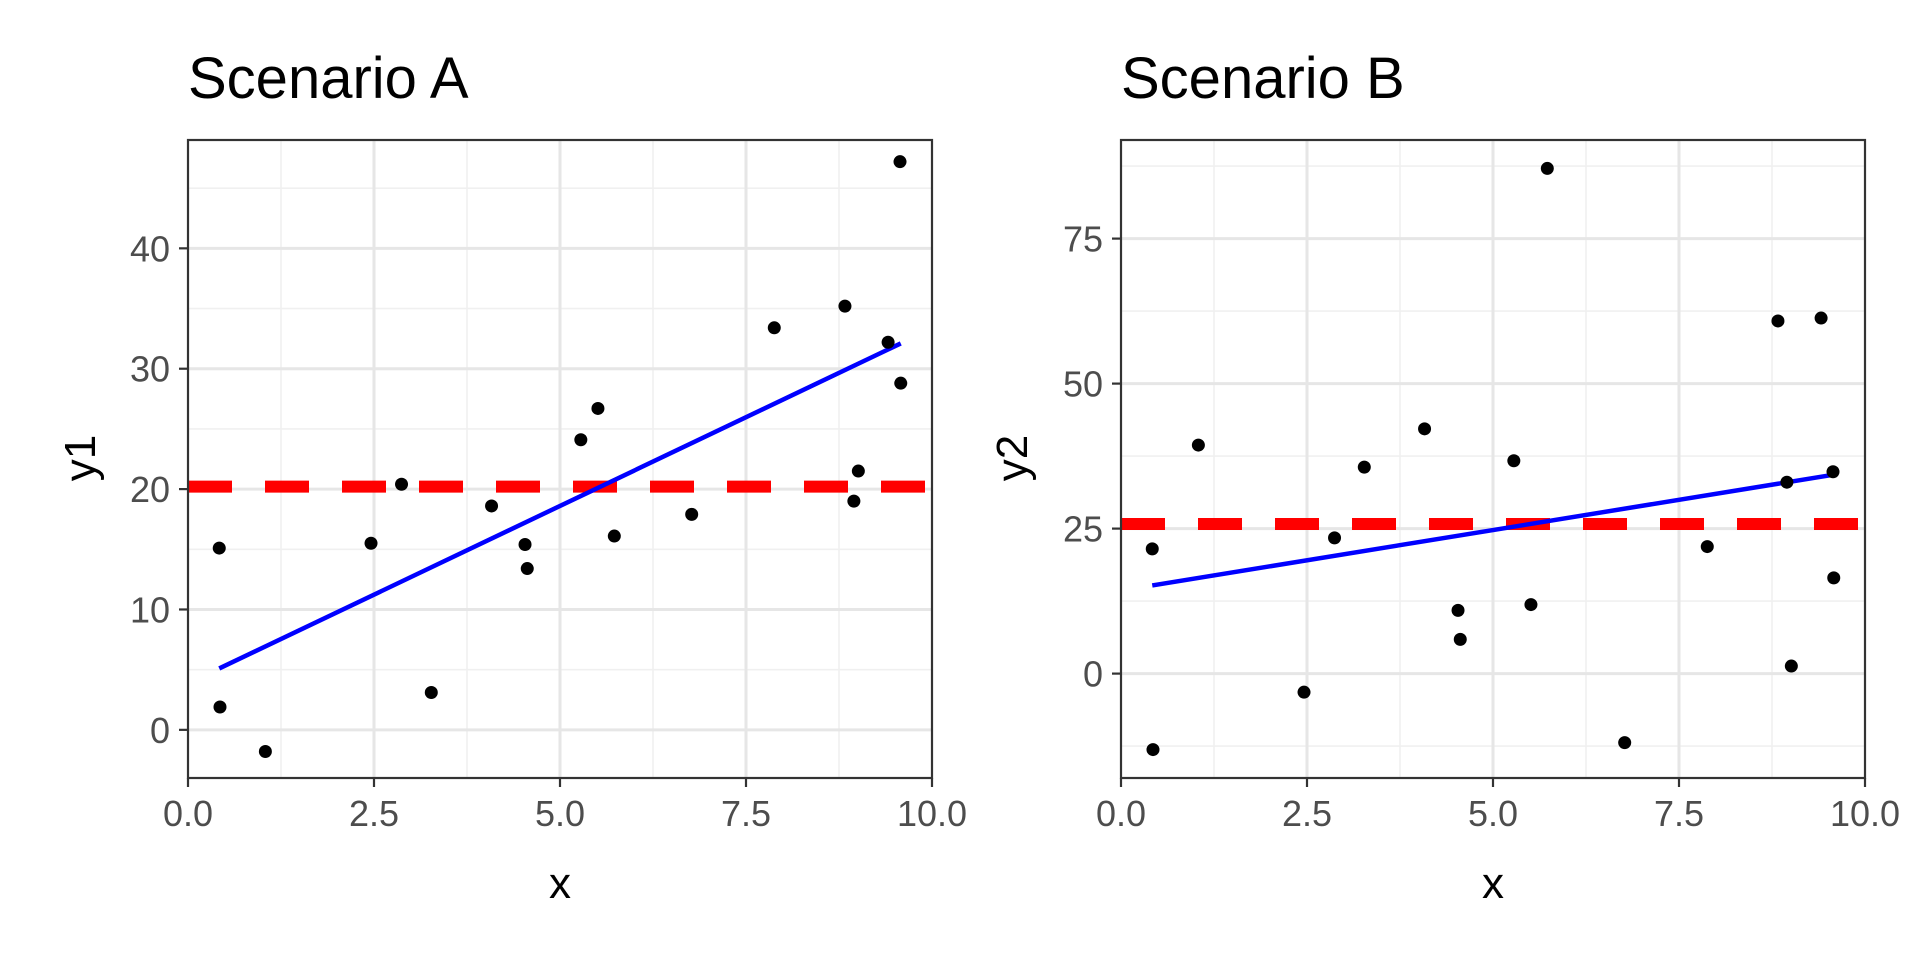  Describe the element at coordinates (1083, 529) in the screenshot. I see `y-tick-label: 25` at that location.